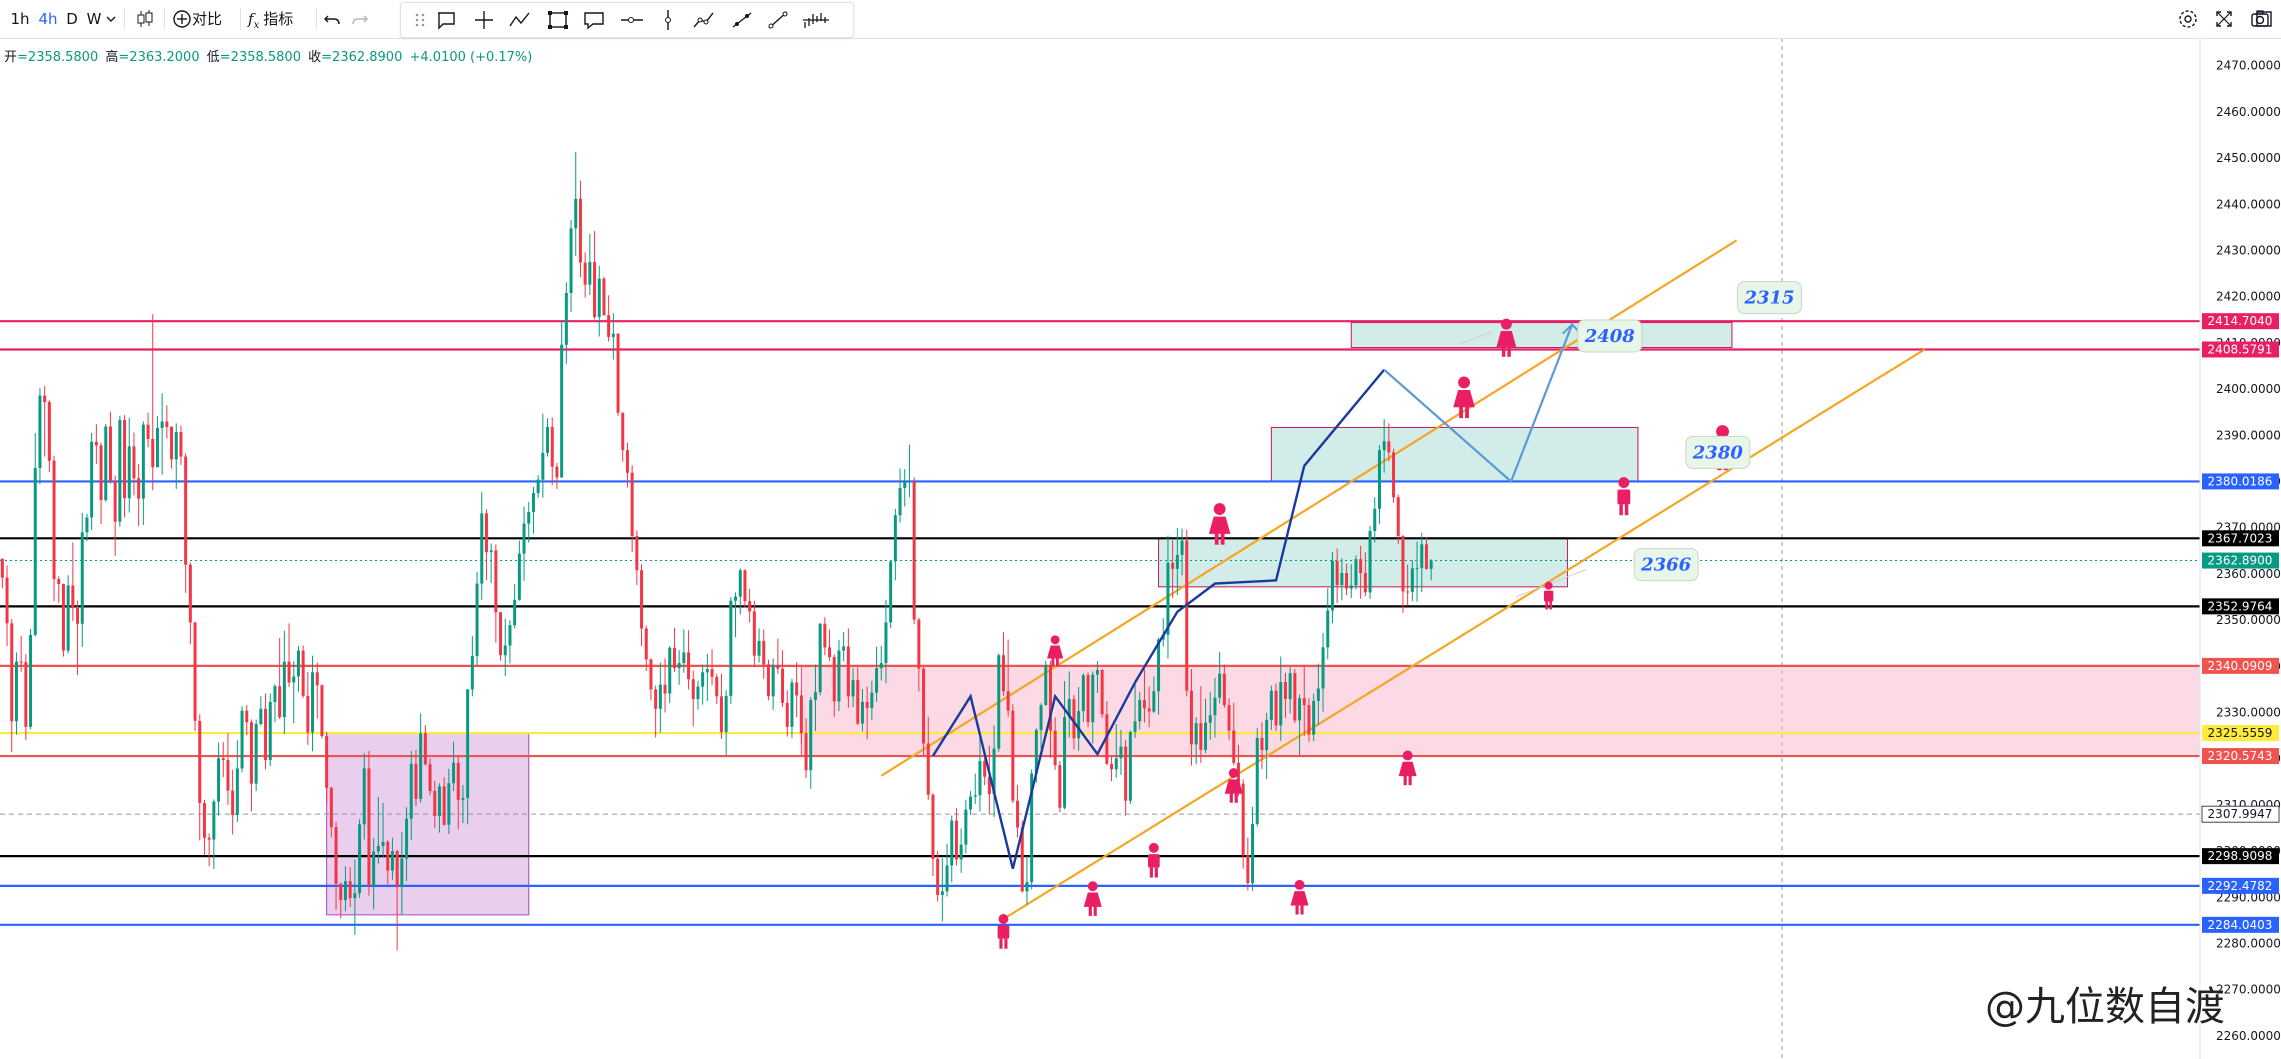  Describe the element at coordinates (1690, 431) in the screenshot. I see `annotations: 2408 2380 2366 2315` at that location.